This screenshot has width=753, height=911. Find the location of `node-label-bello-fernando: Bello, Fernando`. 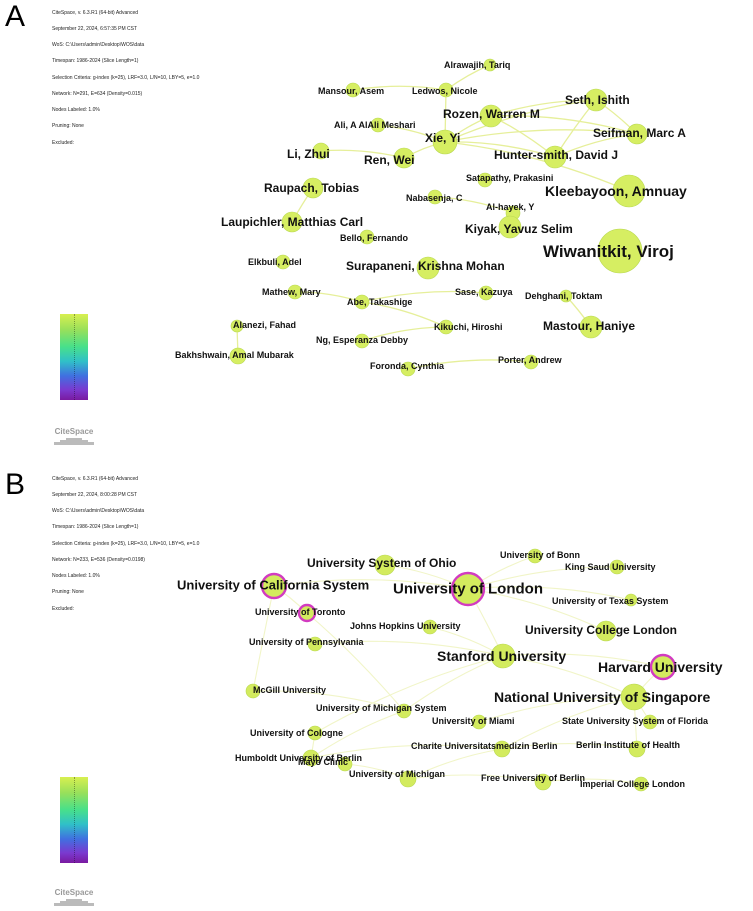

node-label-bello-fernando: Bello, Fernando is located at coordinates (374, 238).